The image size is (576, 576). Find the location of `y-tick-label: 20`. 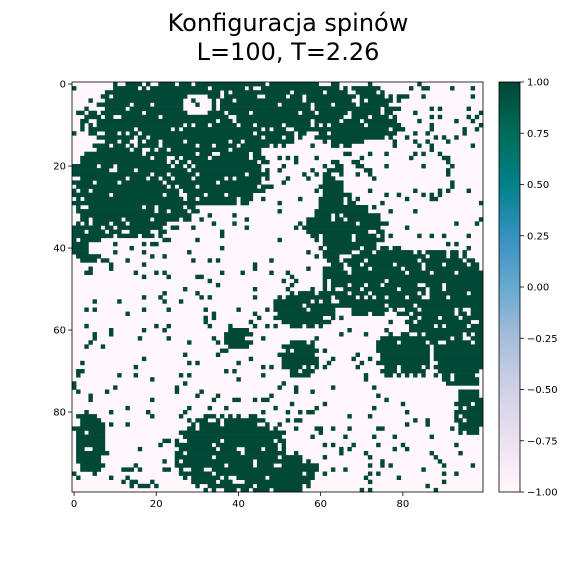

y-tick-label: 20 is located at coordinates (59, 167).